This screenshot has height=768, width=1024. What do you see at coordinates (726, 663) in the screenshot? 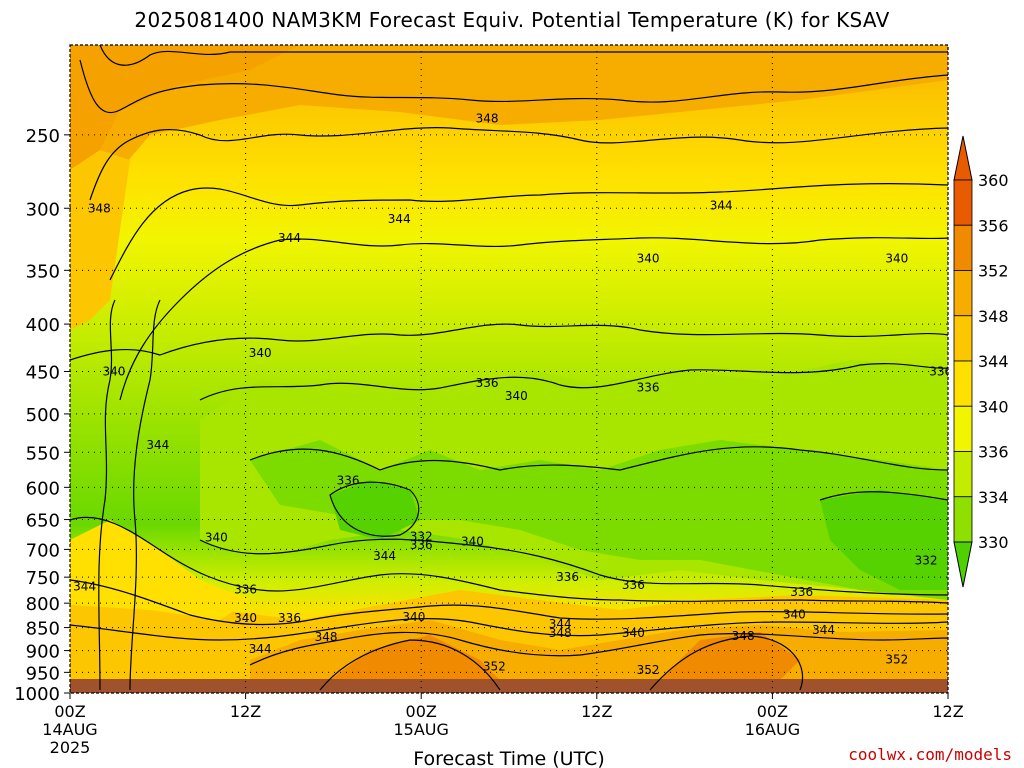
I see `contour-356b` at bounding box center [726, 663].